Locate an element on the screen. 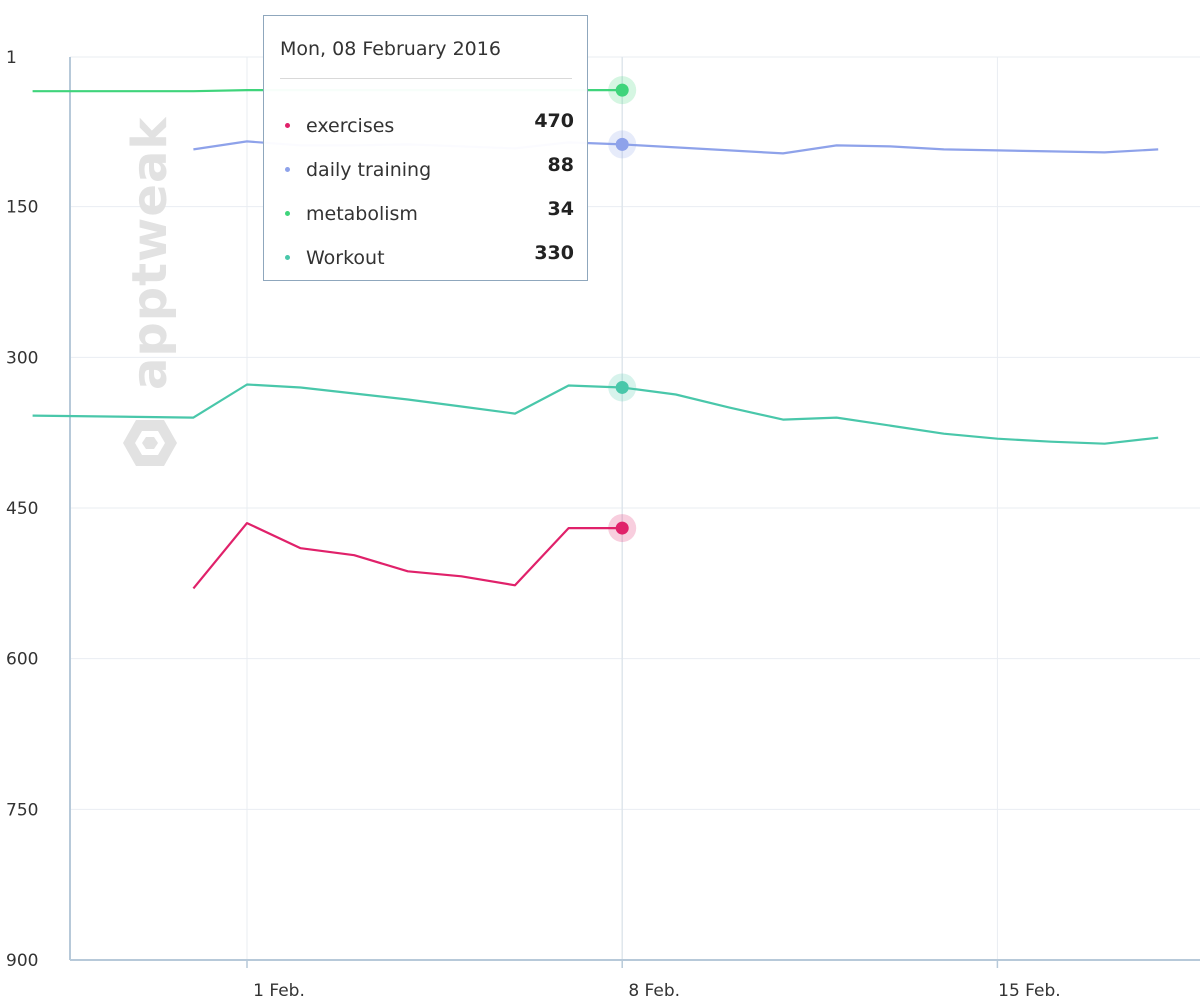 The width and height of the screenshot is (1200, 1005). highlight-point-workout is located at coordinates (622, 387).